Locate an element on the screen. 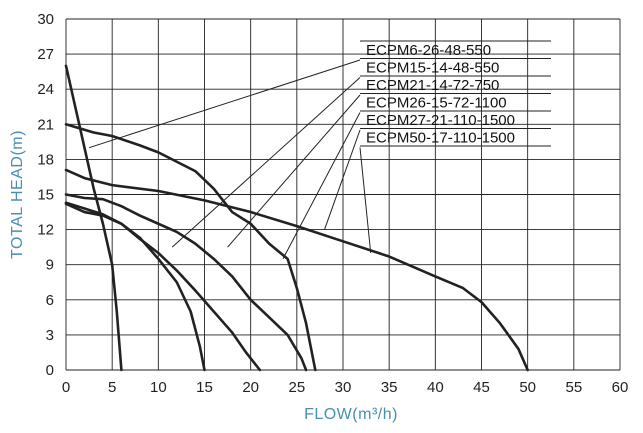 The width and height of the screenshot is (643, 433). x-tick-label-1: 5 is located at coordinates (112, 387).